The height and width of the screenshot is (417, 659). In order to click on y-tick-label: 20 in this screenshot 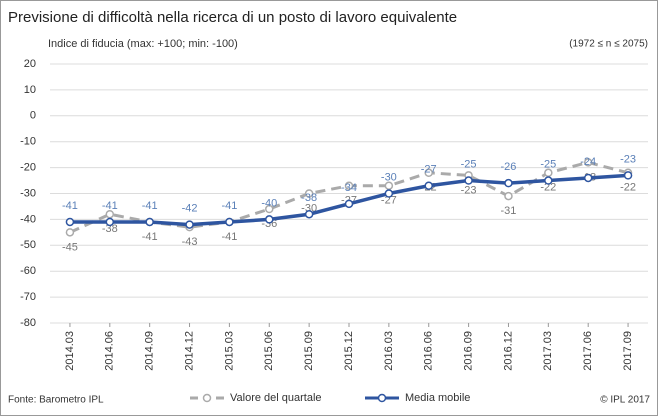, I will do `click(30, 64)`.